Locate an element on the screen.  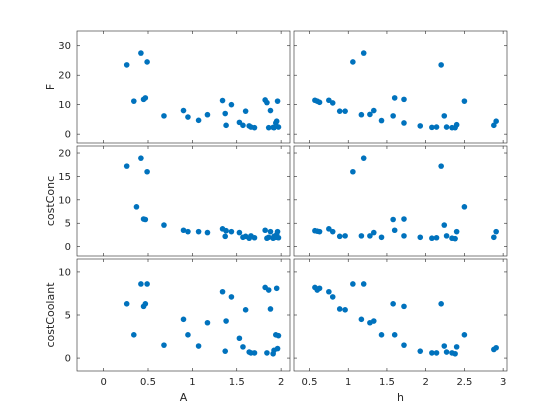
y-tick-label-costConc: 5 is located at coordinates (68, 224).